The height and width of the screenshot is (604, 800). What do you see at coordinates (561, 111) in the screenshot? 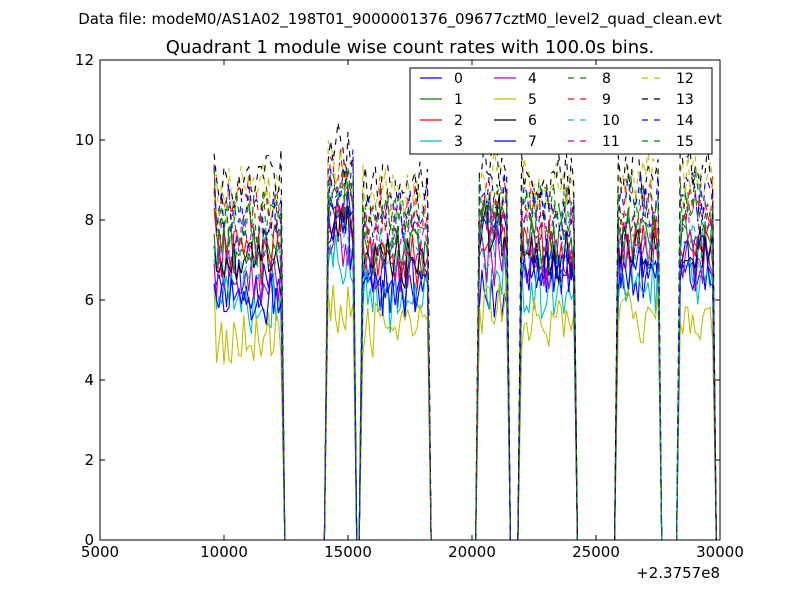
I see `legend-frame` at bounding box center [561, 111].